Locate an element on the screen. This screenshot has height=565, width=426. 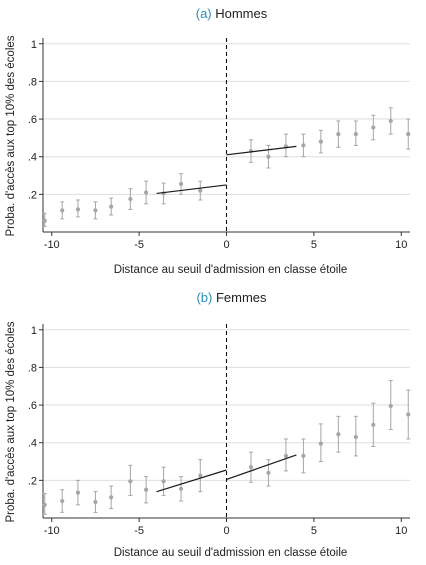
panel-letter: (a) is located at coordinates (204, 13).